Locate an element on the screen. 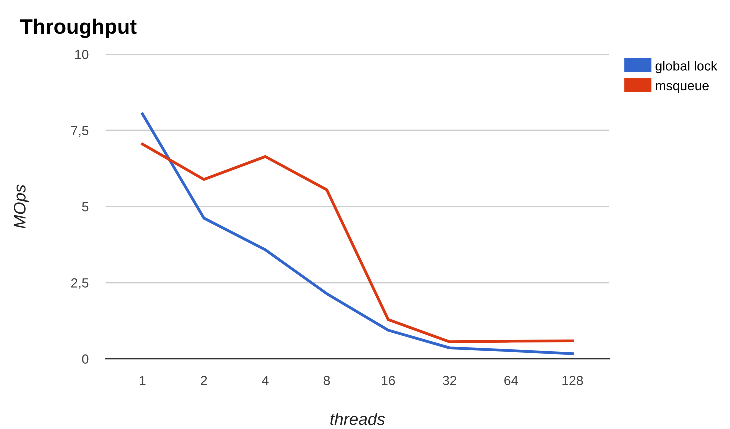 Image resolution: width=730 pixels, height=429 pixels. x-tick-label: 2 is located at coordinates (204, 381).